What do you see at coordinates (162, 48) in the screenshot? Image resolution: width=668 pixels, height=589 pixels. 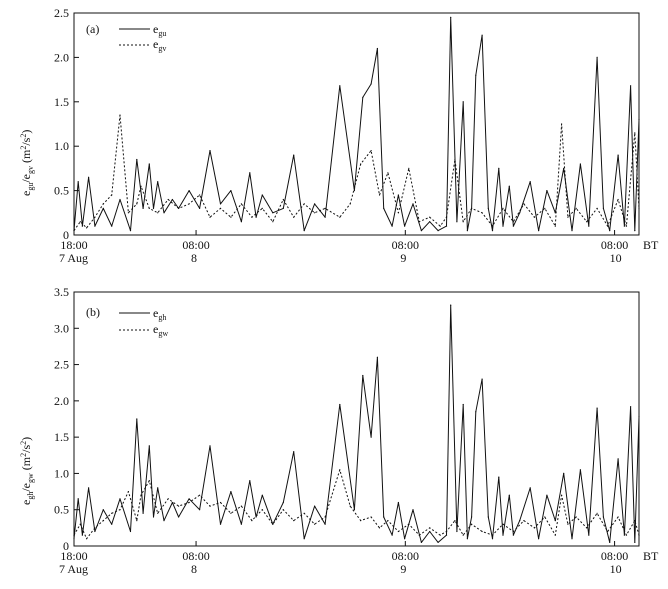 I see `legend-sub-egv: gv` at bounding box center [162, 48].